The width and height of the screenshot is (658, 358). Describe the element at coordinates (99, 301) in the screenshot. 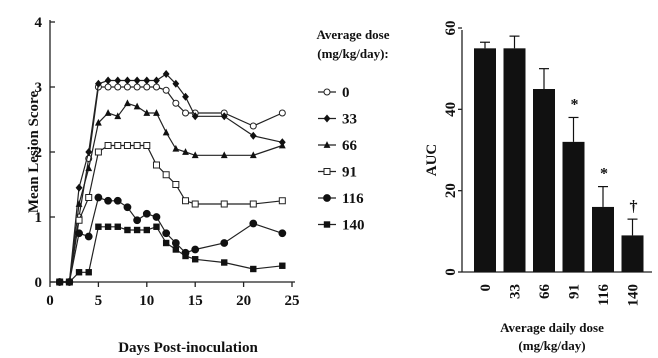

I see `x-tick-label: 5` at that location.